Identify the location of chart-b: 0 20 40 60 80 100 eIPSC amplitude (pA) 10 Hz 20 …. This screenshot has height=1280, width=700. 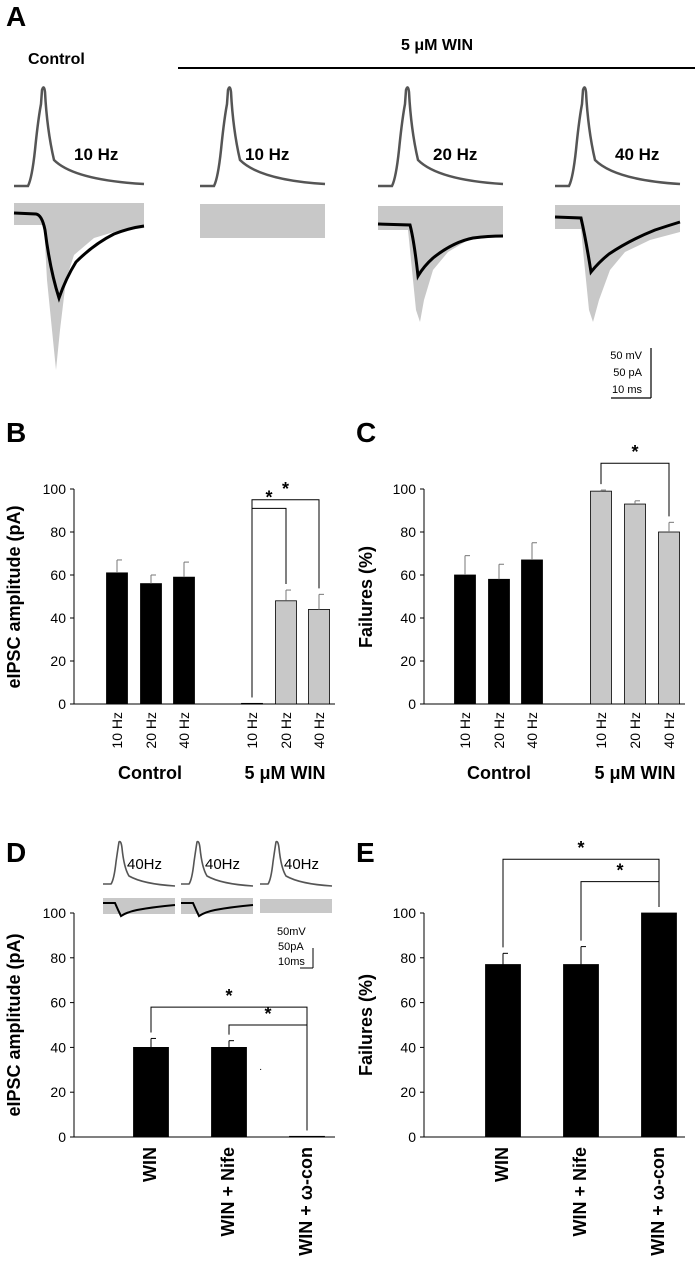
(169, 631).